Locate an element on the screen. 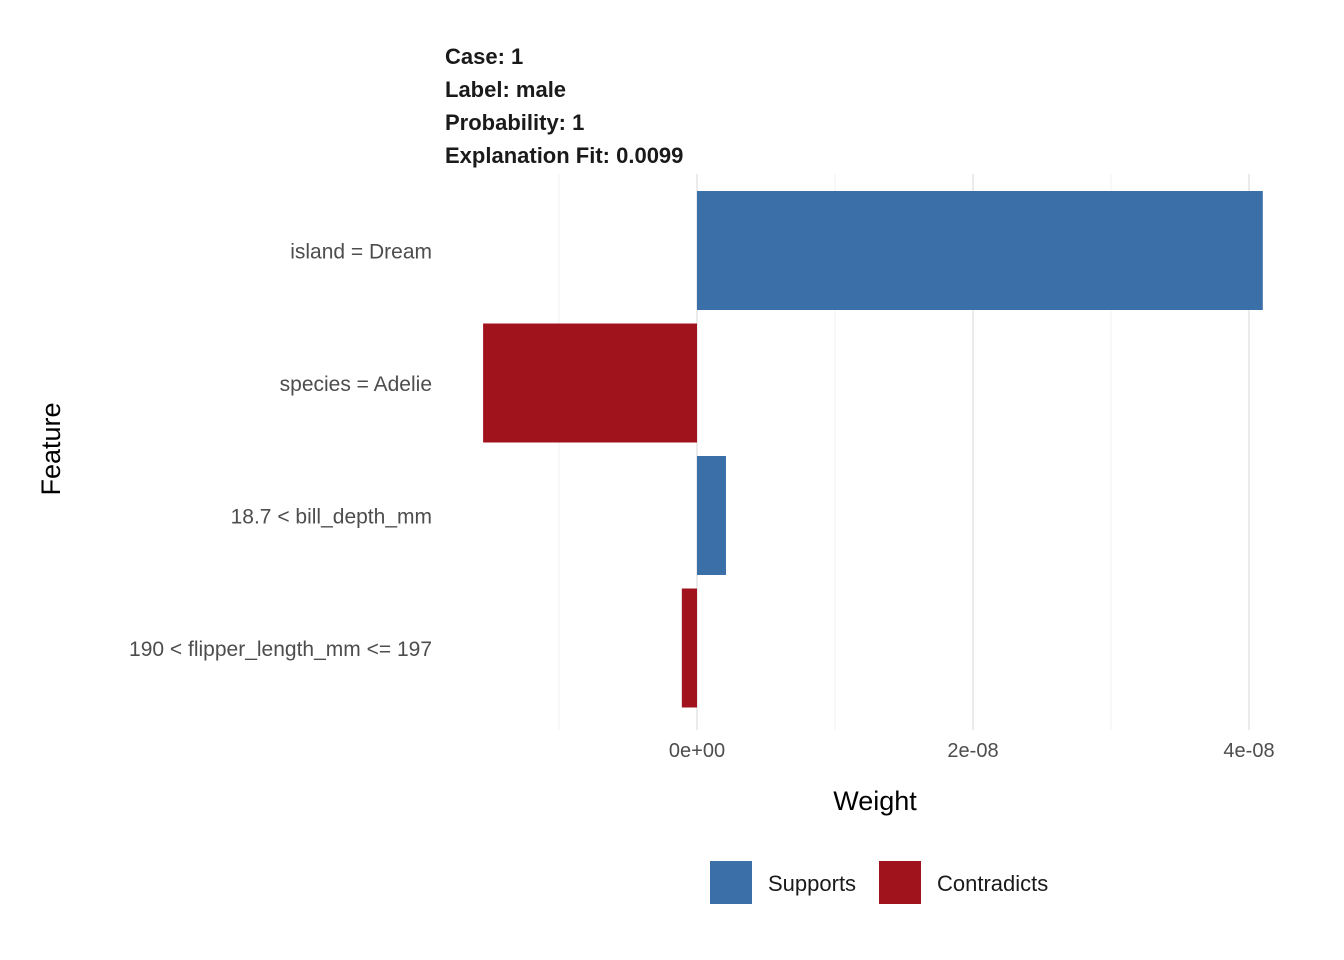  x-axis-ticks: 0e+00 2e-08 4e-08 is located at coordinates (972, 751).